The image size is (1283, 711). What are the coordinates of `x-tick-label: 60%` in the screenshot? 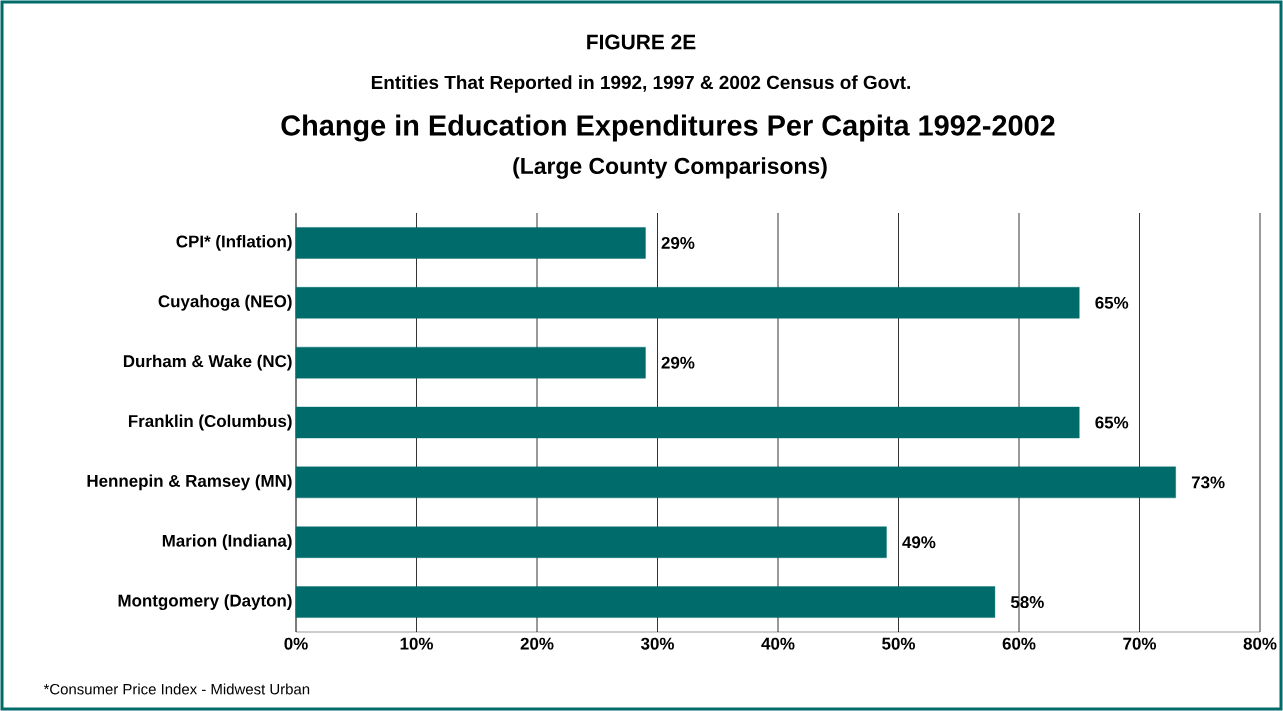 It's located at (1019, 643).